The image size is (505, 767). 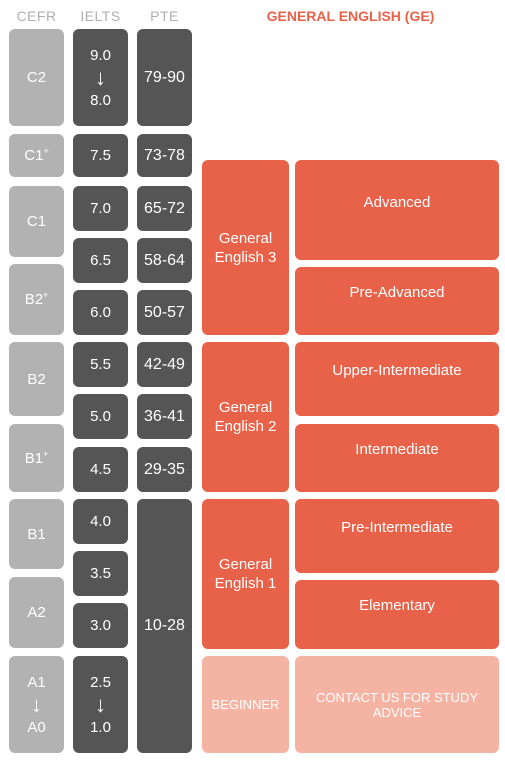 I want to click on cefr-b1-plus: B1+, so click(x=36, y=458).